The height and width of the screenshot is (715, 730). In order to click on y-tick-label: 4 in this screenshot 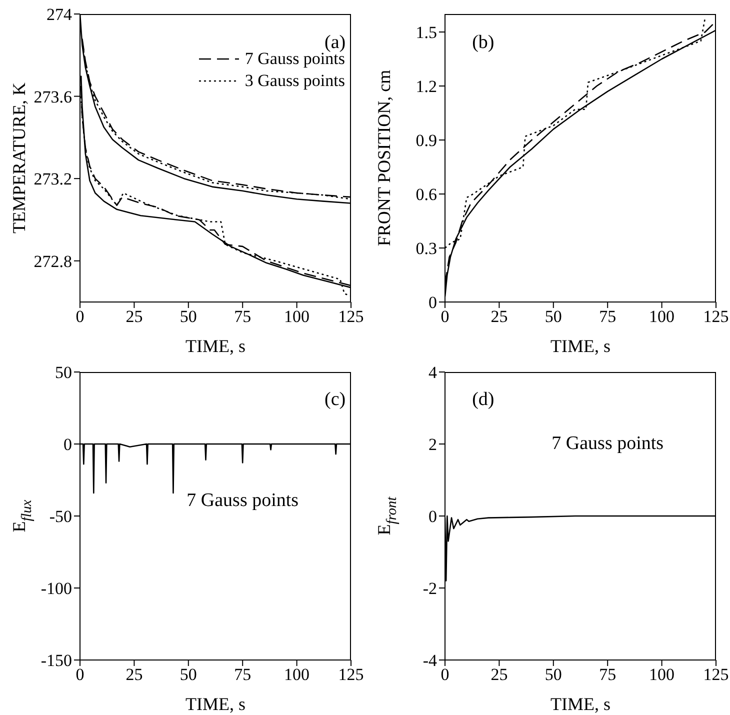, I will do `click(433, 372)`.